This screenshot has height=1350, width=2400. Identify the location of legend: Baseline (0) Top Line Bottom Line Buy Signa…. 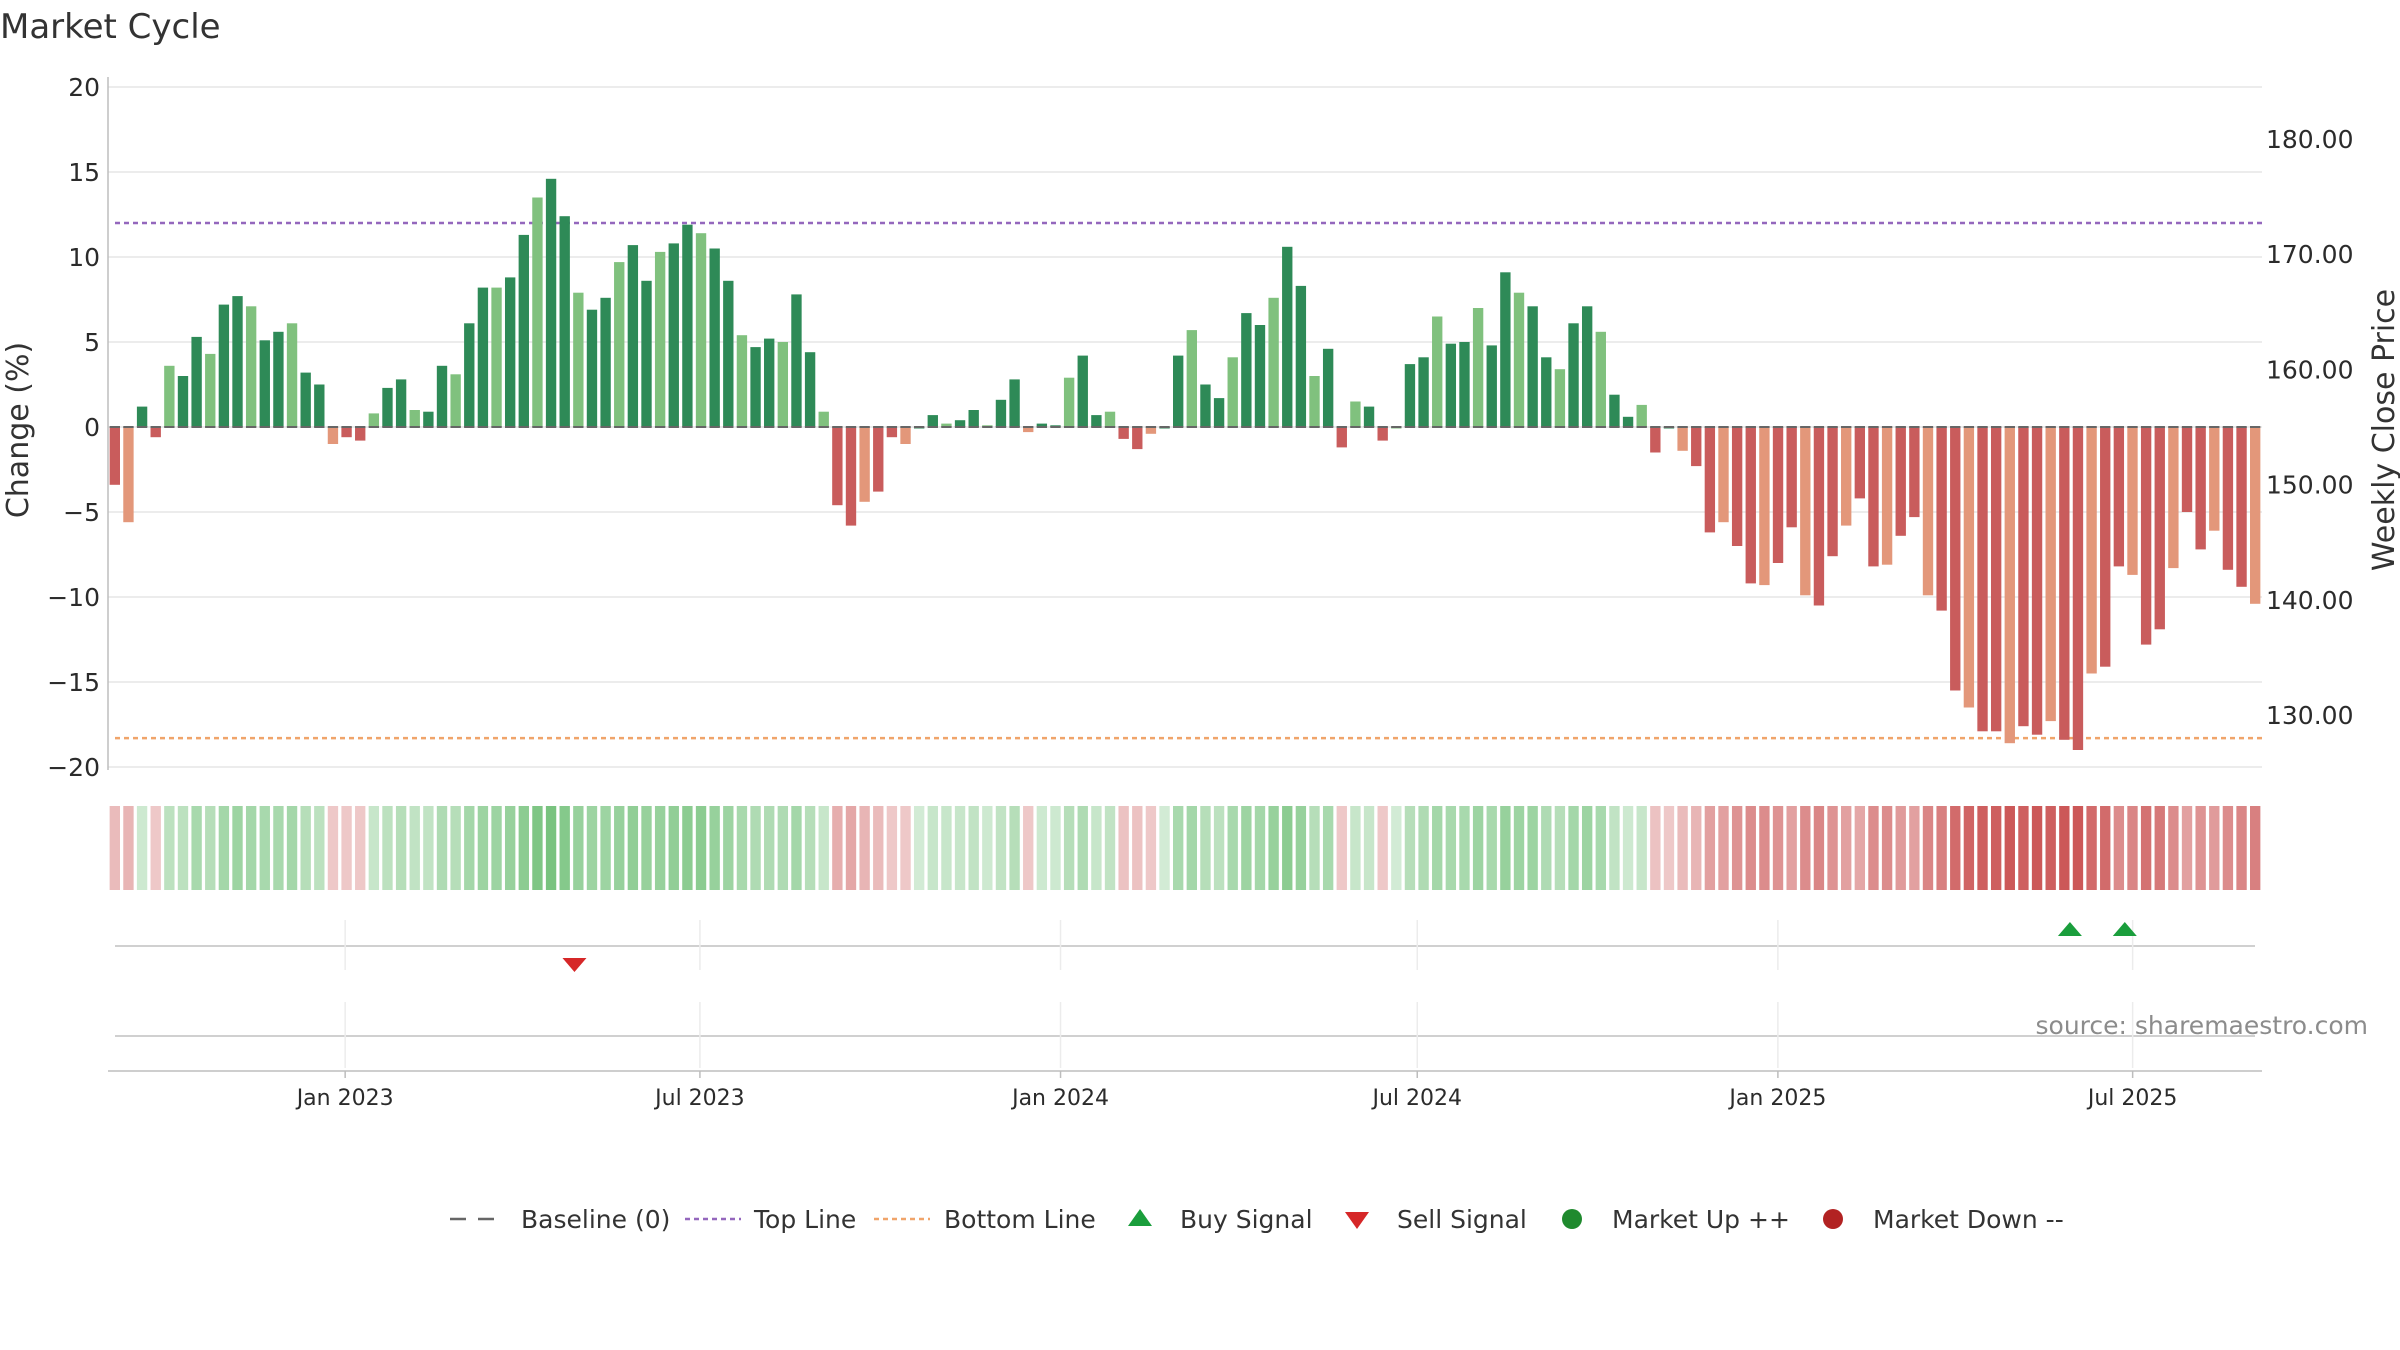
(1257, 1219).